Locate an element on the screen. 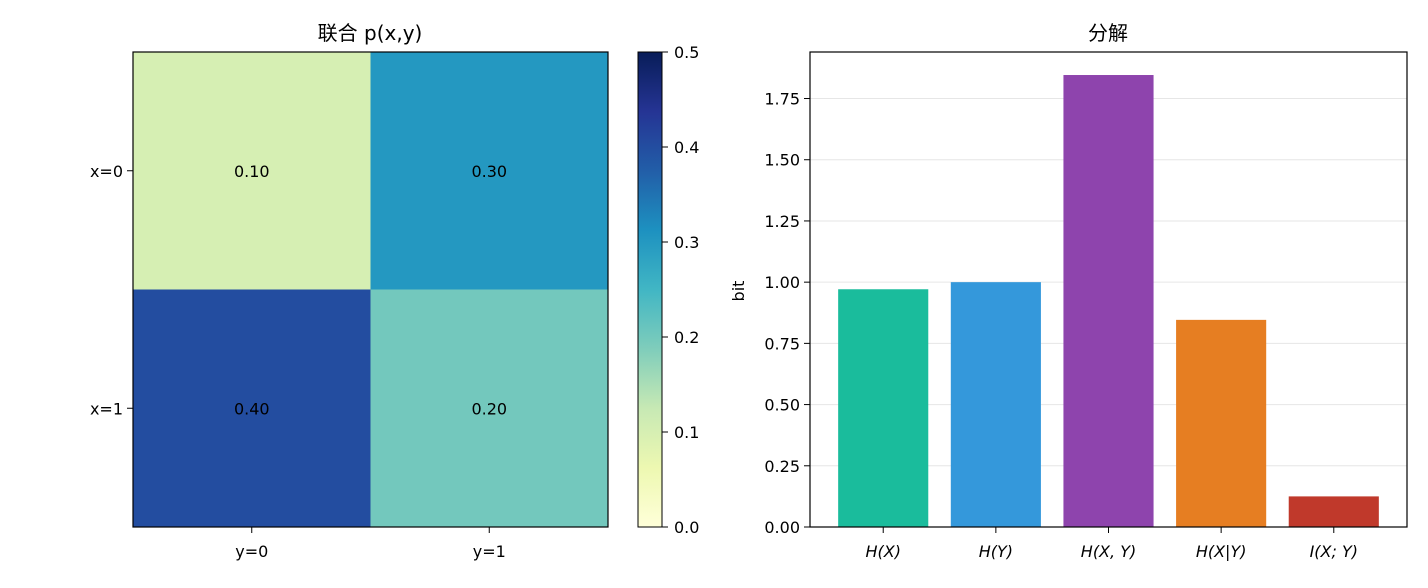 This screenshot has height=588, width=1428. heatmap-col-labels: y=0 y=1 is located at coordinates (370, 544).